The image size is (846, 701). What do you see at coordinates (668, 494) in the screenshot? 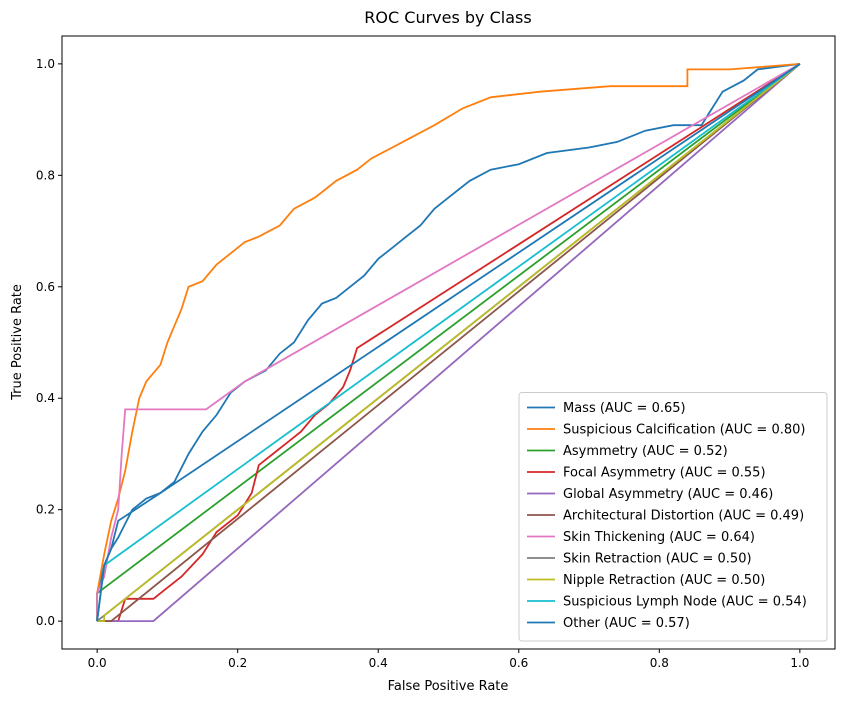
I see `legend-label: Global Asymmetry (AUC = 0.46)` at bounding box center [668, 494].